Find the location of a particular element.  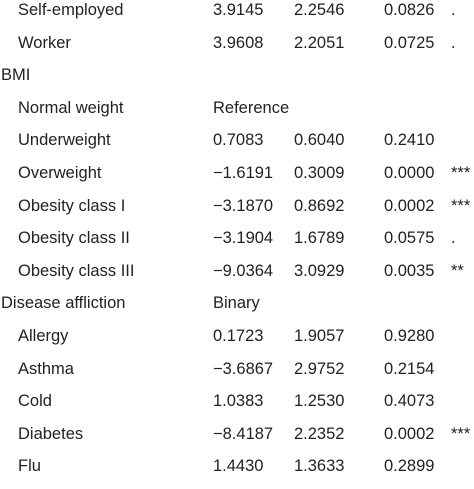

row-label: Obesity class I is located at coordinates (72, 205).